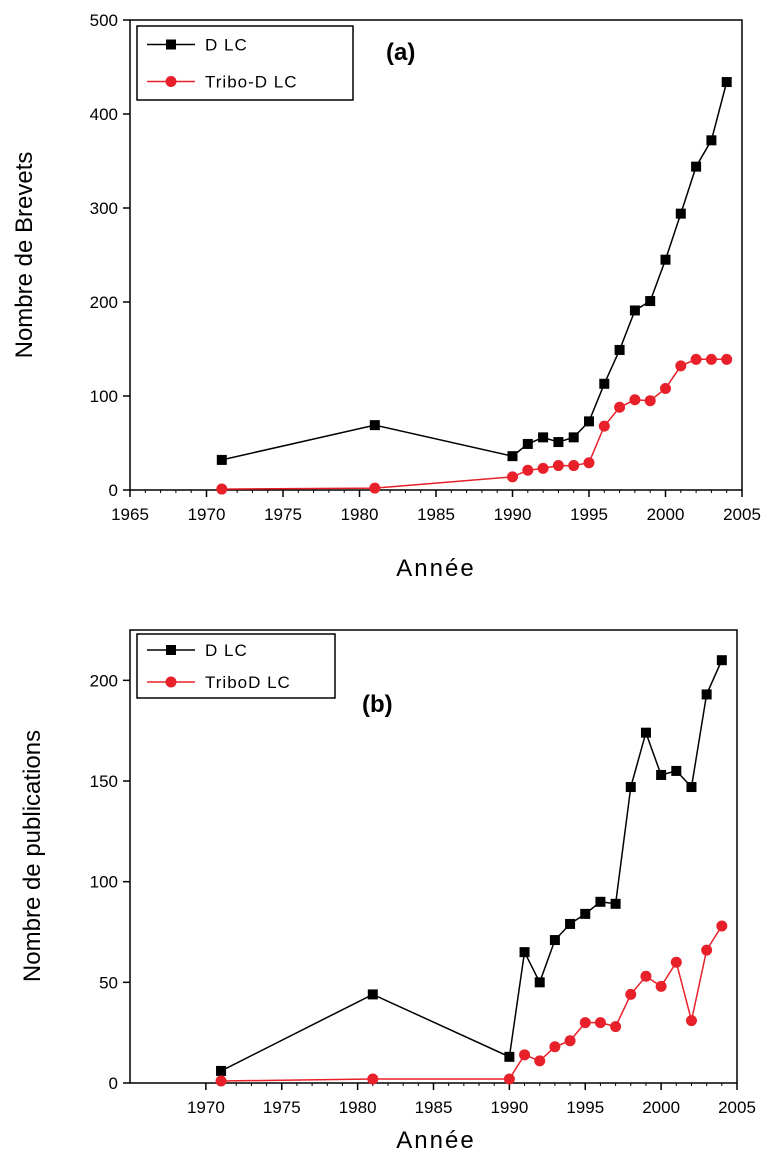 This screenshot has width=773, height=1162. What do you see at coordinates (377, 704) in the screenshot?
I see `panel-label: (b)` at bounding box center [377, 704].